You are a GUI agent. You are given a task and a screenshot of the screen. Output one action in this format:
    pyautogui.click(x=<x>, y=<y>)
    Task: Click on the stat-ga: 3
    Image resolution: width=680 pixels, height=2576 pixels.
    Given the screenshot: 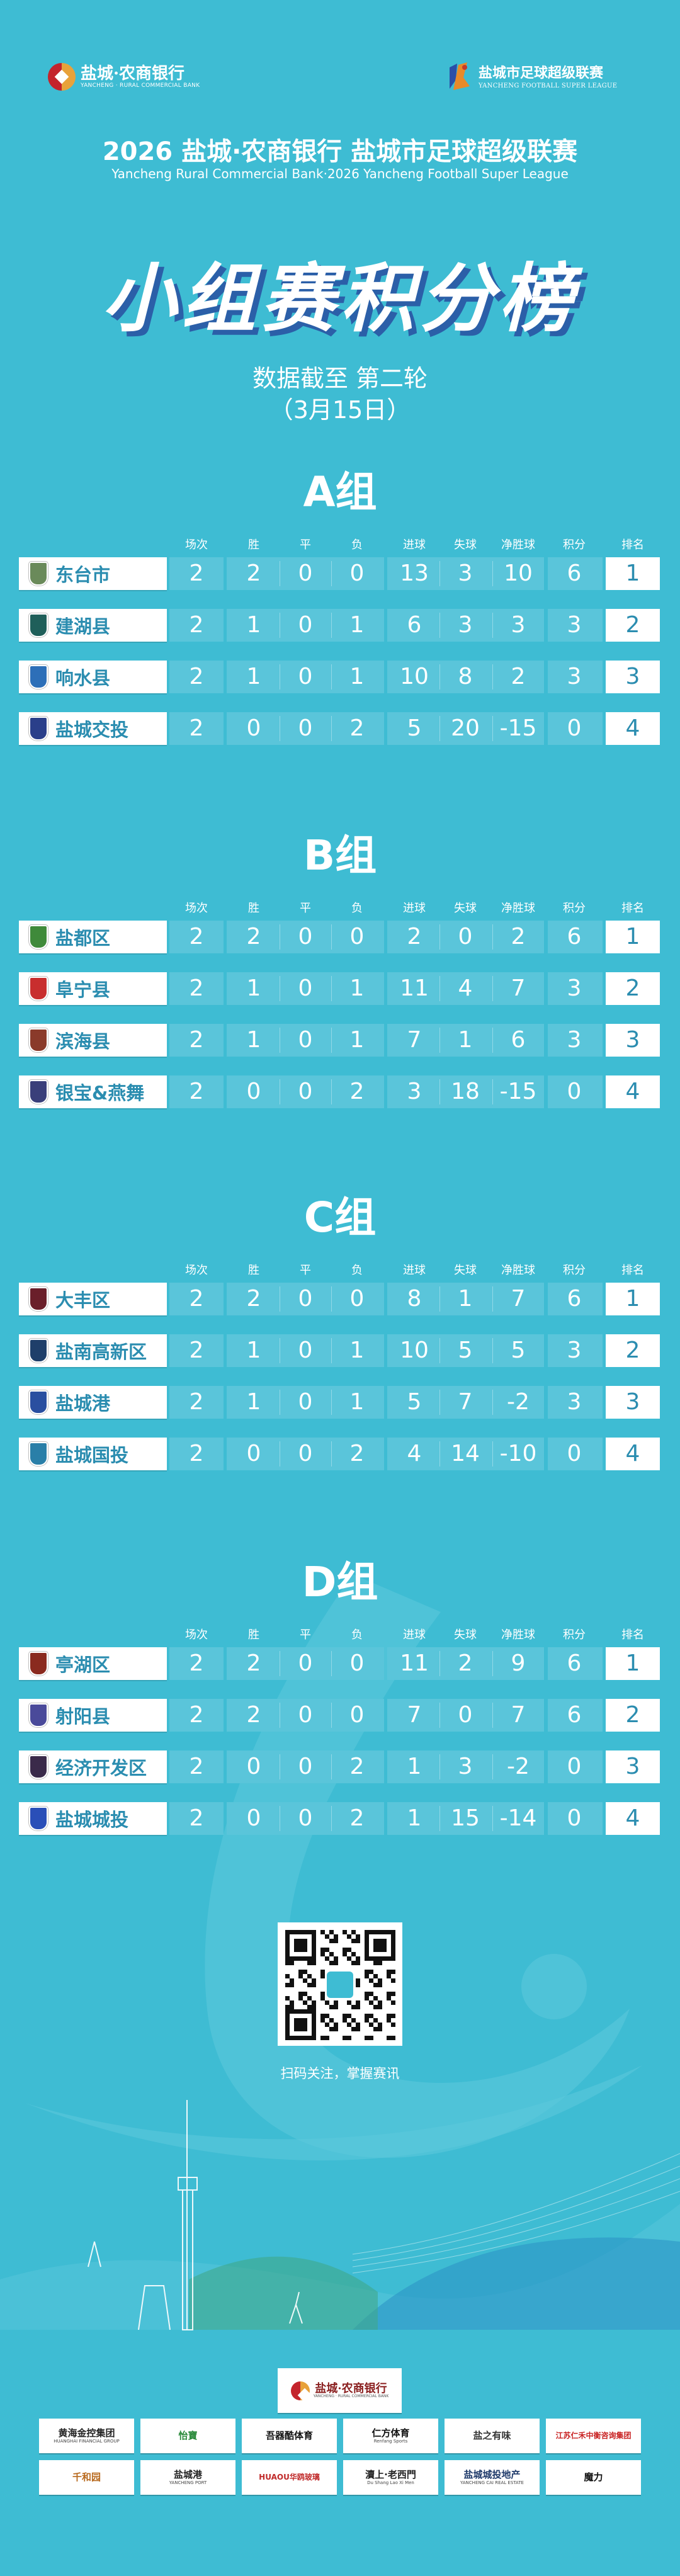 What is the action you would take?
    pyautogui.click(x=465, y=573)
    